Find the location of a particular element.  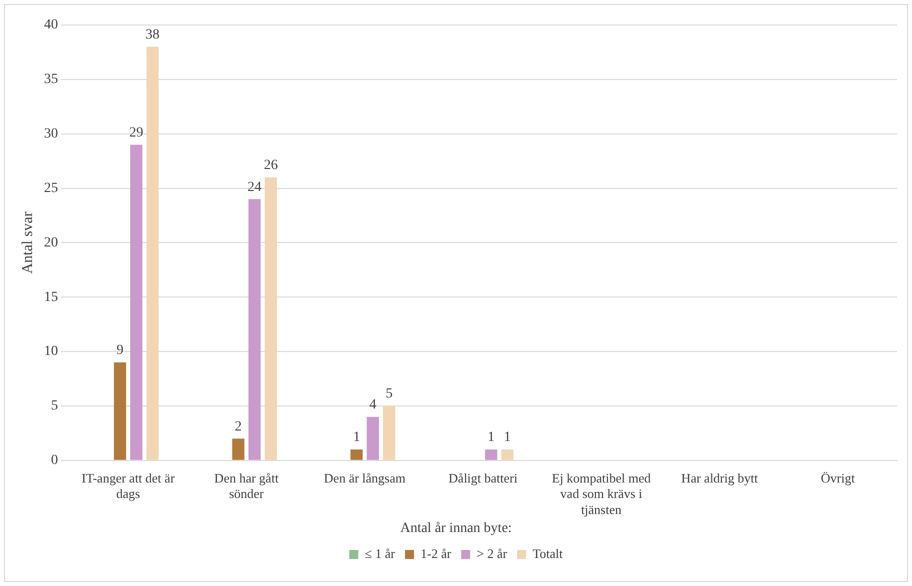

data-label: 38 is located at coordinates (153, 34).